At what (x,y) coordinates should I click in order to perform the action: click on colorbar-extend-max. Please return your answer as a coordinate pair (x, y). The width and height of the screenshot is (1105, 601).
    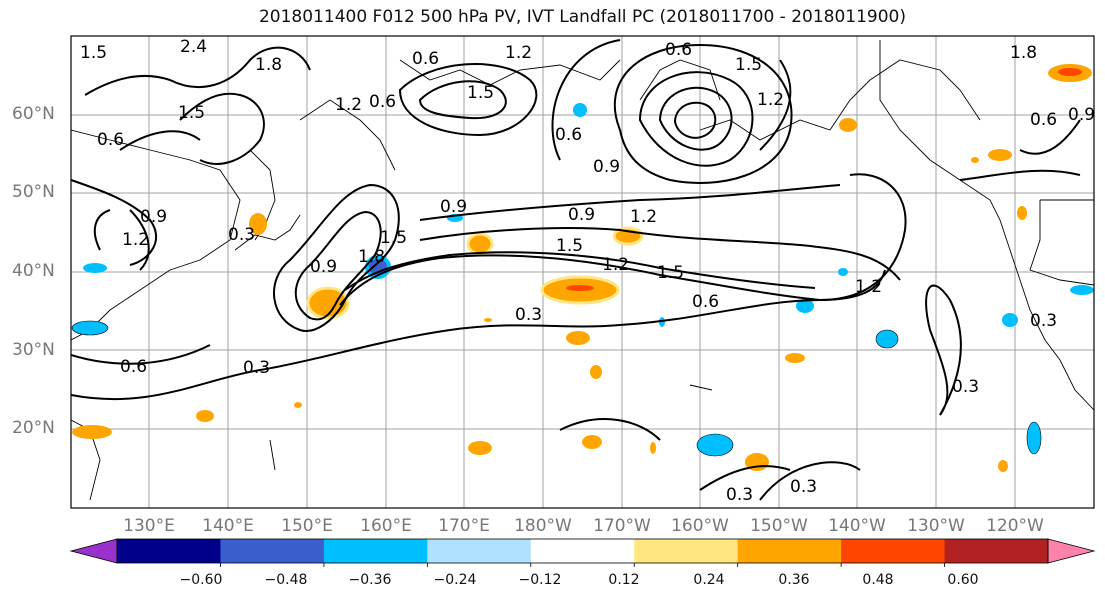
    Looking at the image, I should click on (1071, 551).